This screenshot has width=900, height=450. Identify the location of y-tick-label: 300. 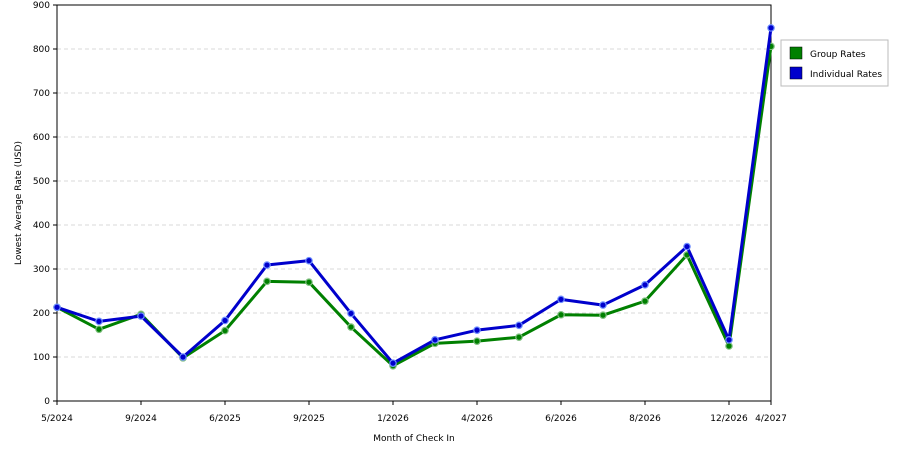
(41, 270).